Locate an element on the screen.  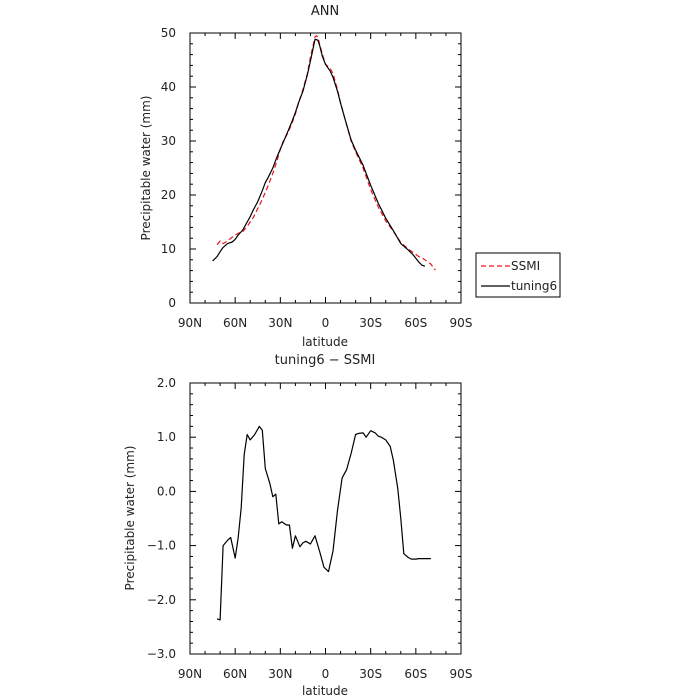
y-tick-label: −3.0 is located at coordinates (161, 654).